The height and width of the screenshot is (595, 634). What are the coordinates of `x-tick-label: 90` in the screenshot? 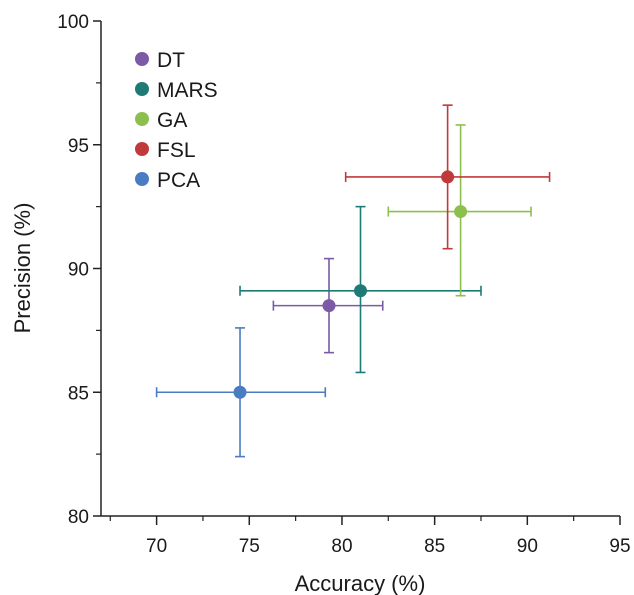 It's located at (527, 546).